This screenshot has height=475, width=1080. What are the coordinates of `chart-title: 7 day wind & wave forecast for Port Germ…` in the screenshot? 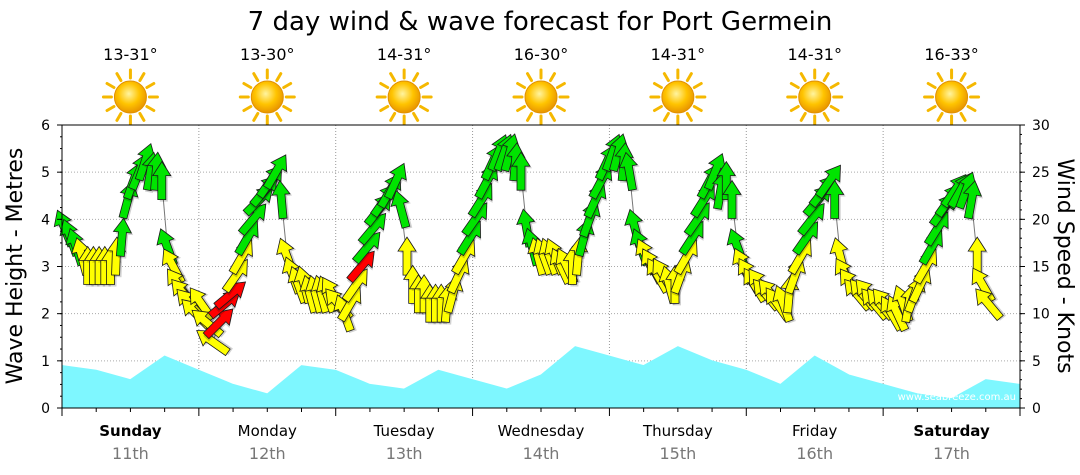 It's located at (540, 22).